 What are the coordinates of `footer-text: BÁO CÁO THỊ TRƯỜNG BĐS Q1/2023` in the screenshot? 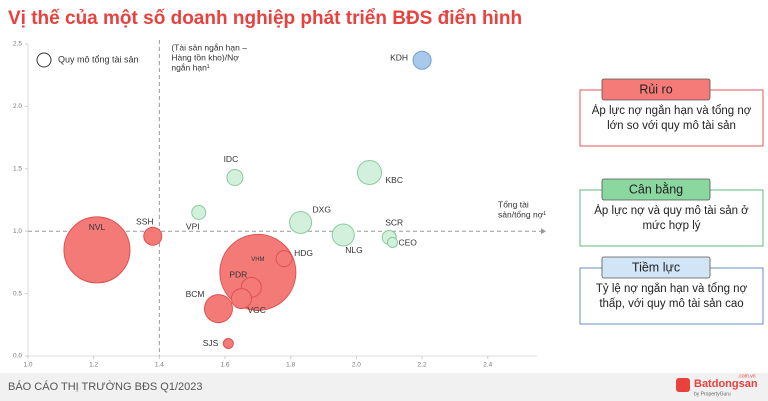 It's located at (105, 386).